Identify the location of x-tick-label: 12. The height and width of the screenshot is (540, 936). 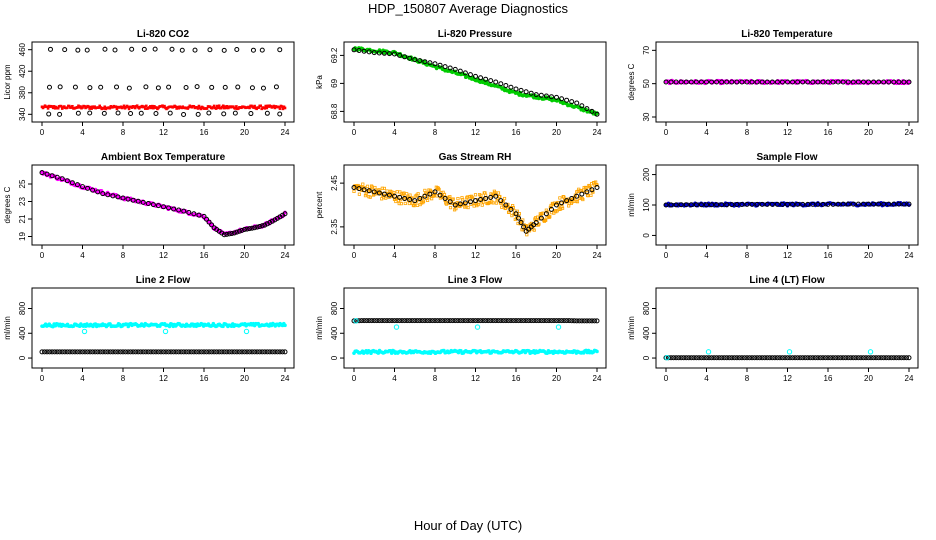
(475, 255).